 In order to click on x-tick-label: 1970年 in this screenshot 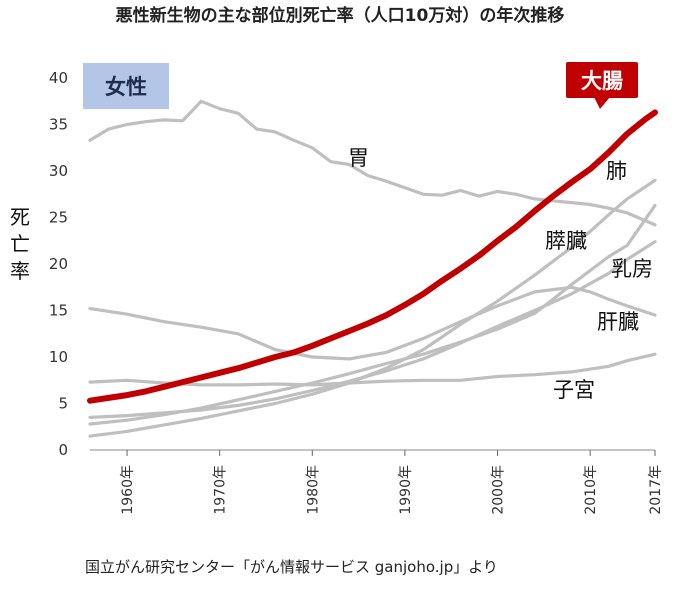, I will do `click(221, 490)`.